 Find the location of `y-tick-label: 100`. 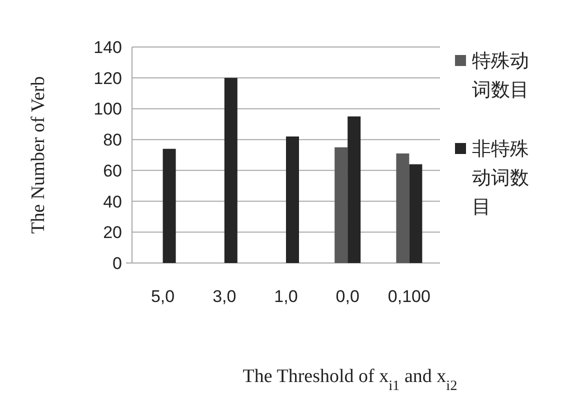

y-tick-label: 100 is located at coordinates (108, 109).